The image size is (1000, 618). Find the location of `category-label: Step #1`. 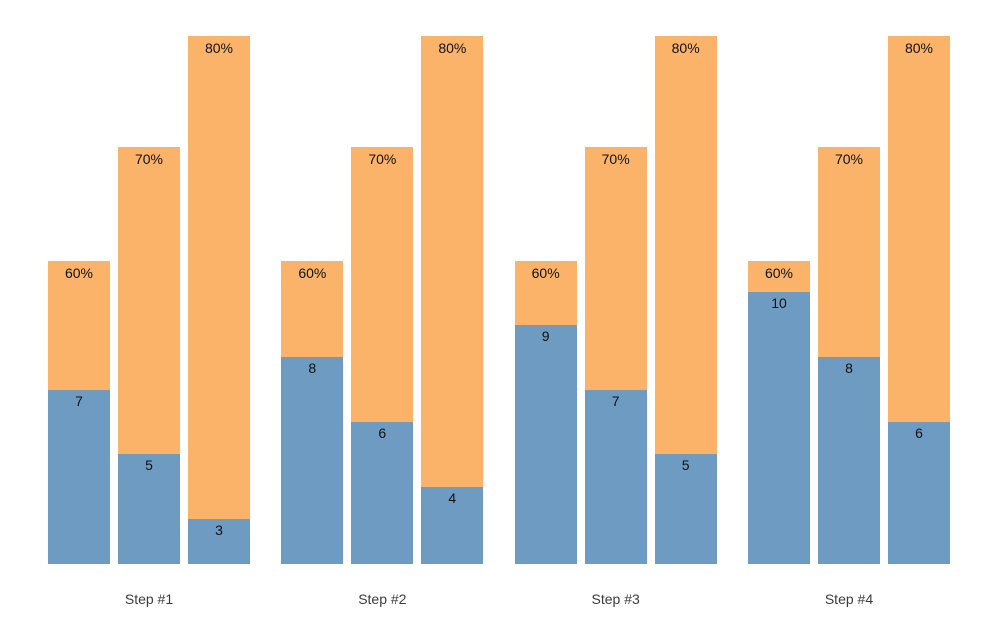

category-label: Step #1 is located at coordinates (149, 599).